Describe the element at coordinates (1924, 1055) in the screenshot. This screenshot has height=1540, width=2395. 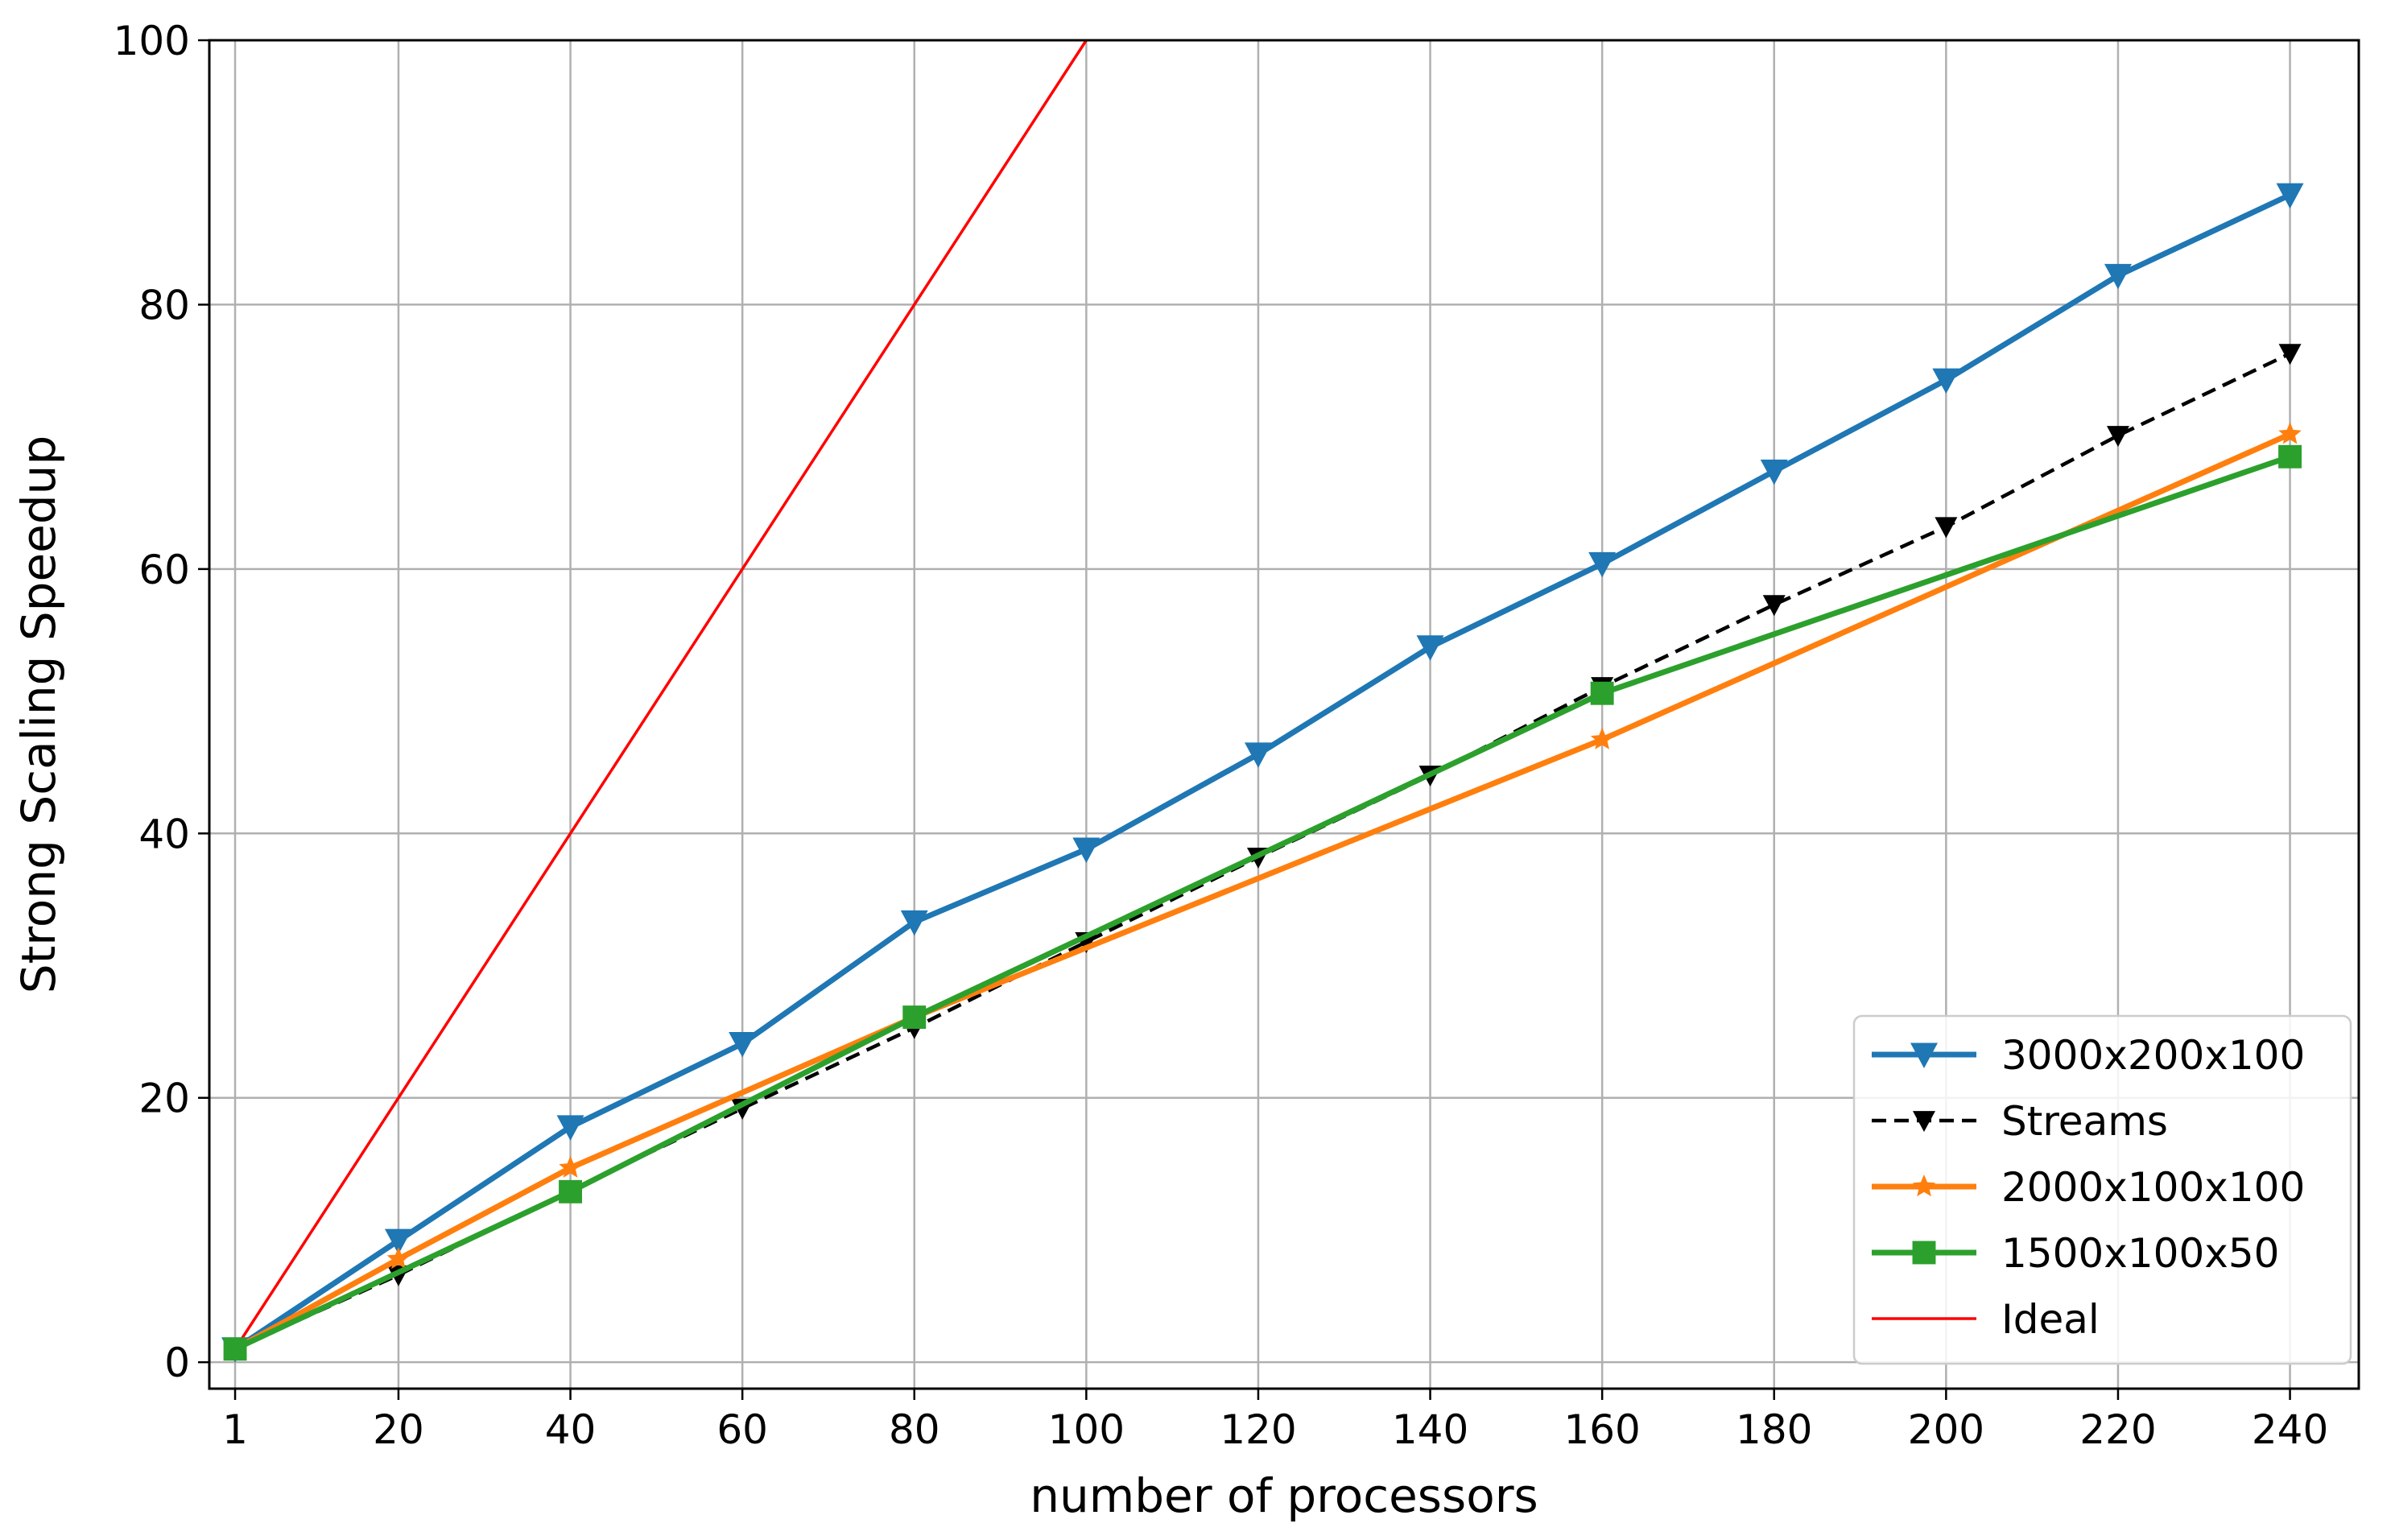
I see `legend-marker-3000x200x100` at that location.